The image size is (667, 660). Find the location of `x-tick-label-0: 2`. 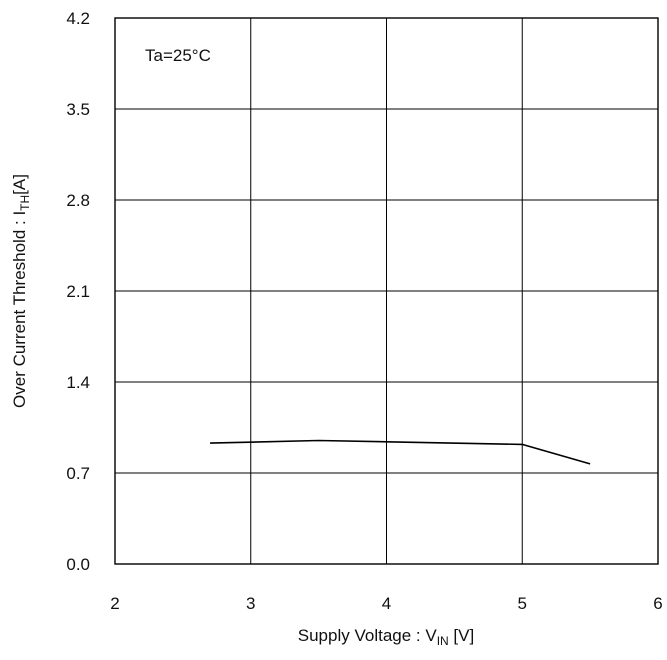

x-tick-label-0: 2 is located at coordinates (114, 603).